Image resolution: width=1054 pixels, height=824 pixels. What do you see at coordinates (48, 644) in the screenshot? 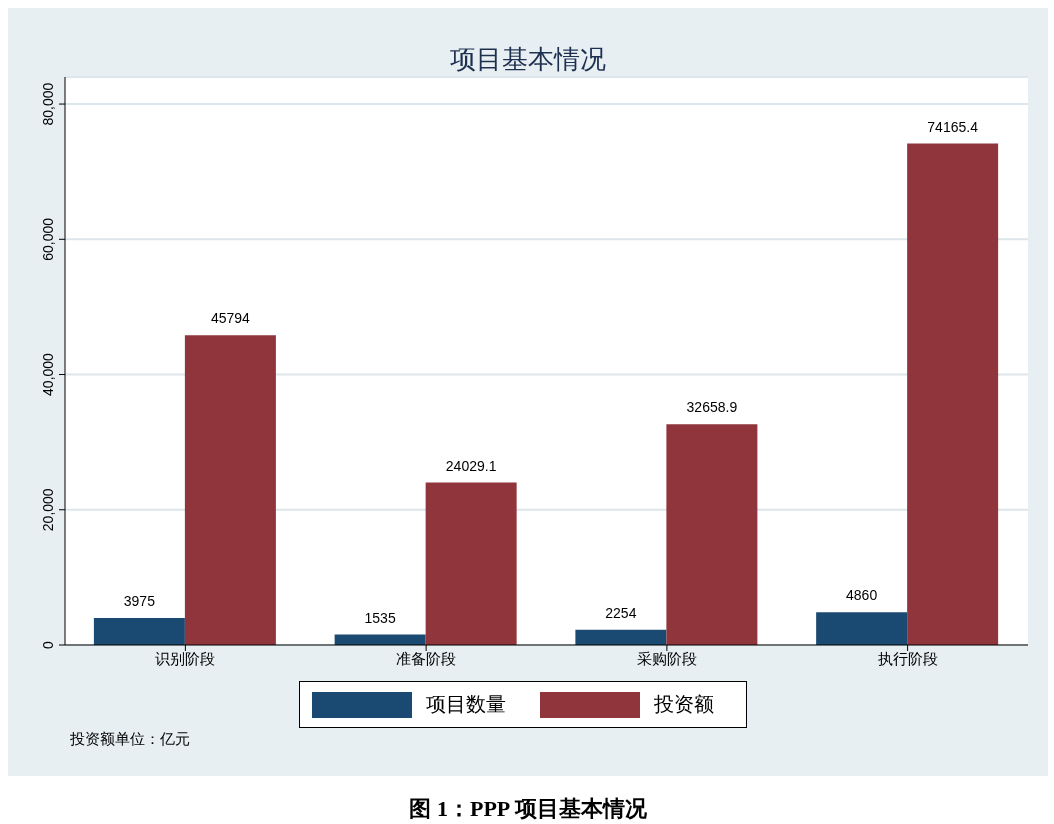
I see `y-tick-label: 0` at bounding box center [48, 644].